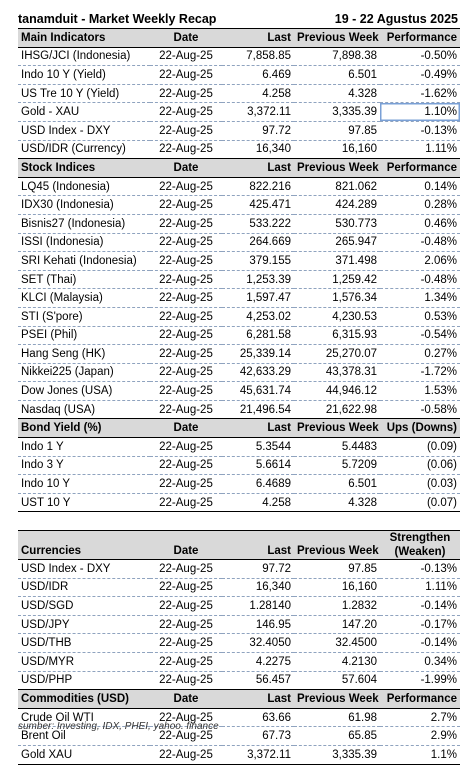 The height and width of the screenshot is (765, 474). I want to click on table-row: USD/THB 22-Aug-25 32.4050 32.4500 -0.14%, so click(239, 643).